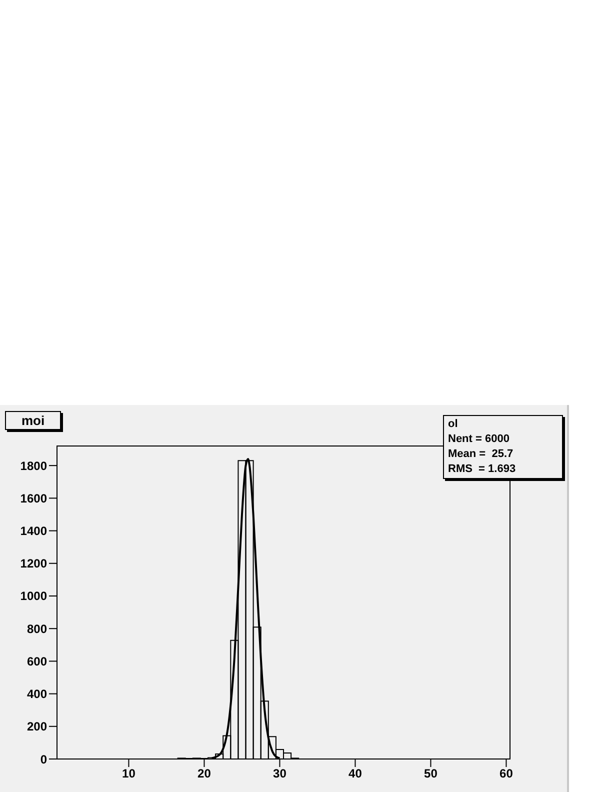  Describe the element at coordinates (34, 563) in the screenshot. I see `y-tick-label: 1200` at that location.